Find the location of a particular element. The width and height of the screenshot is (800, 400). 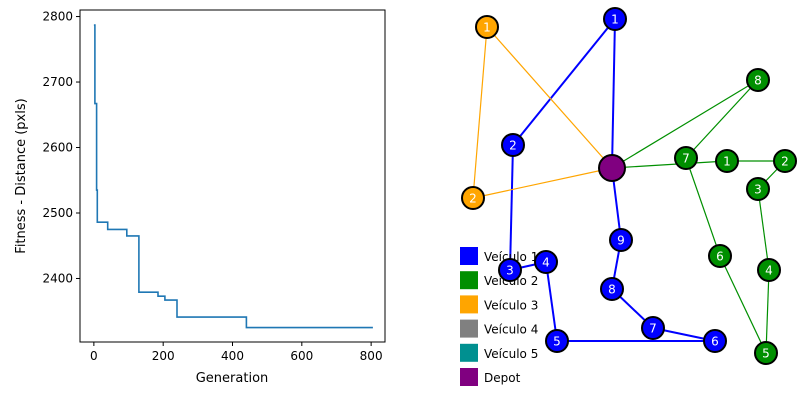

y-axis-label: Fitness - Distance (pxls) is located at coordinates (21, 175).